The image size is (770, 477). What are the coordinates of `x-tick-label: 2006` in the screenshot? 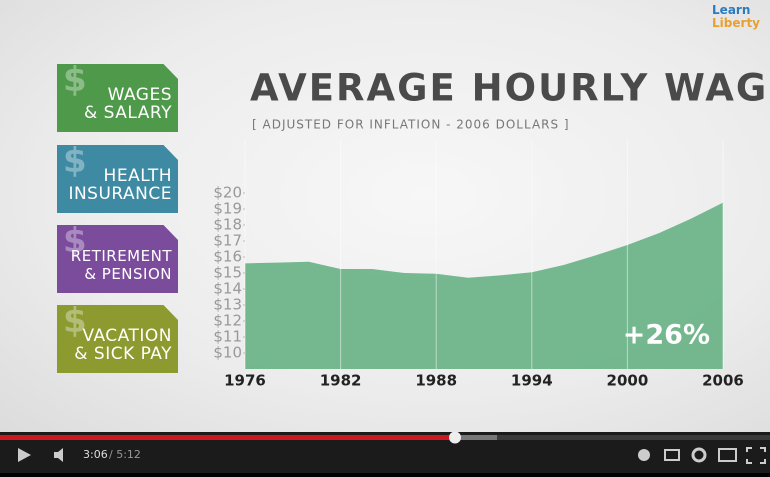 It's located at (723, 381).